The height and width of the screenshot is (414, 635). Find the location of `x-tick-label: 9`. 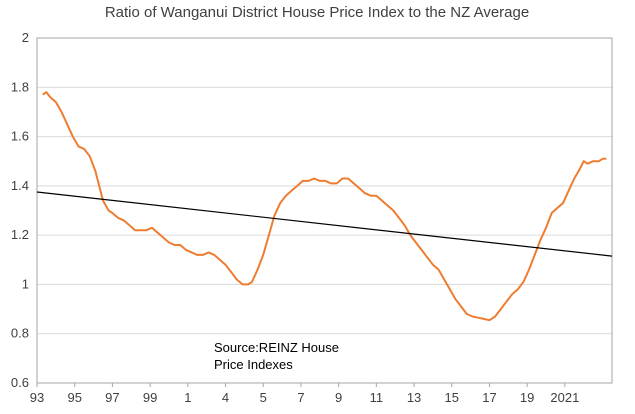

x-tick-label: 9 is located at coordinates (338, 397).